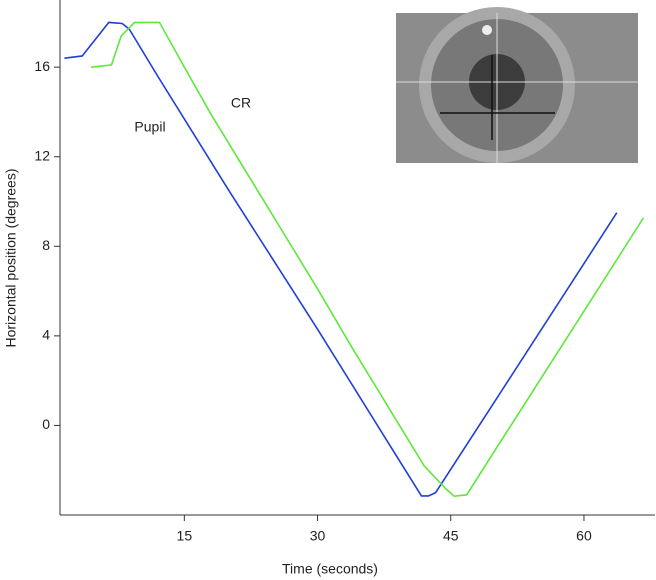 This screenshot has height=580, width=656. I want to click on x-tick-label: 45, so click(451, 536).